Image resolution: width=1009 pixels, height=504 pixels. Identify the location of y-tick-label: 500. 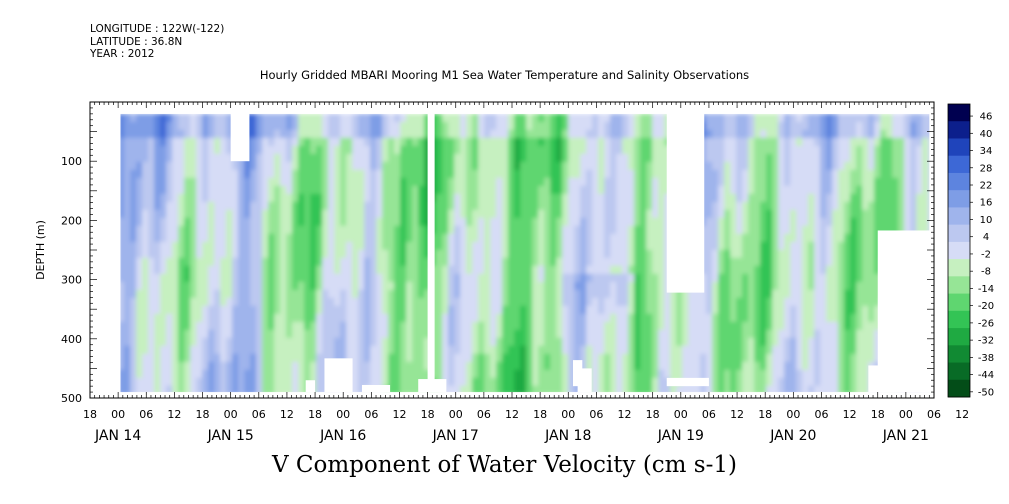
(71, 398).